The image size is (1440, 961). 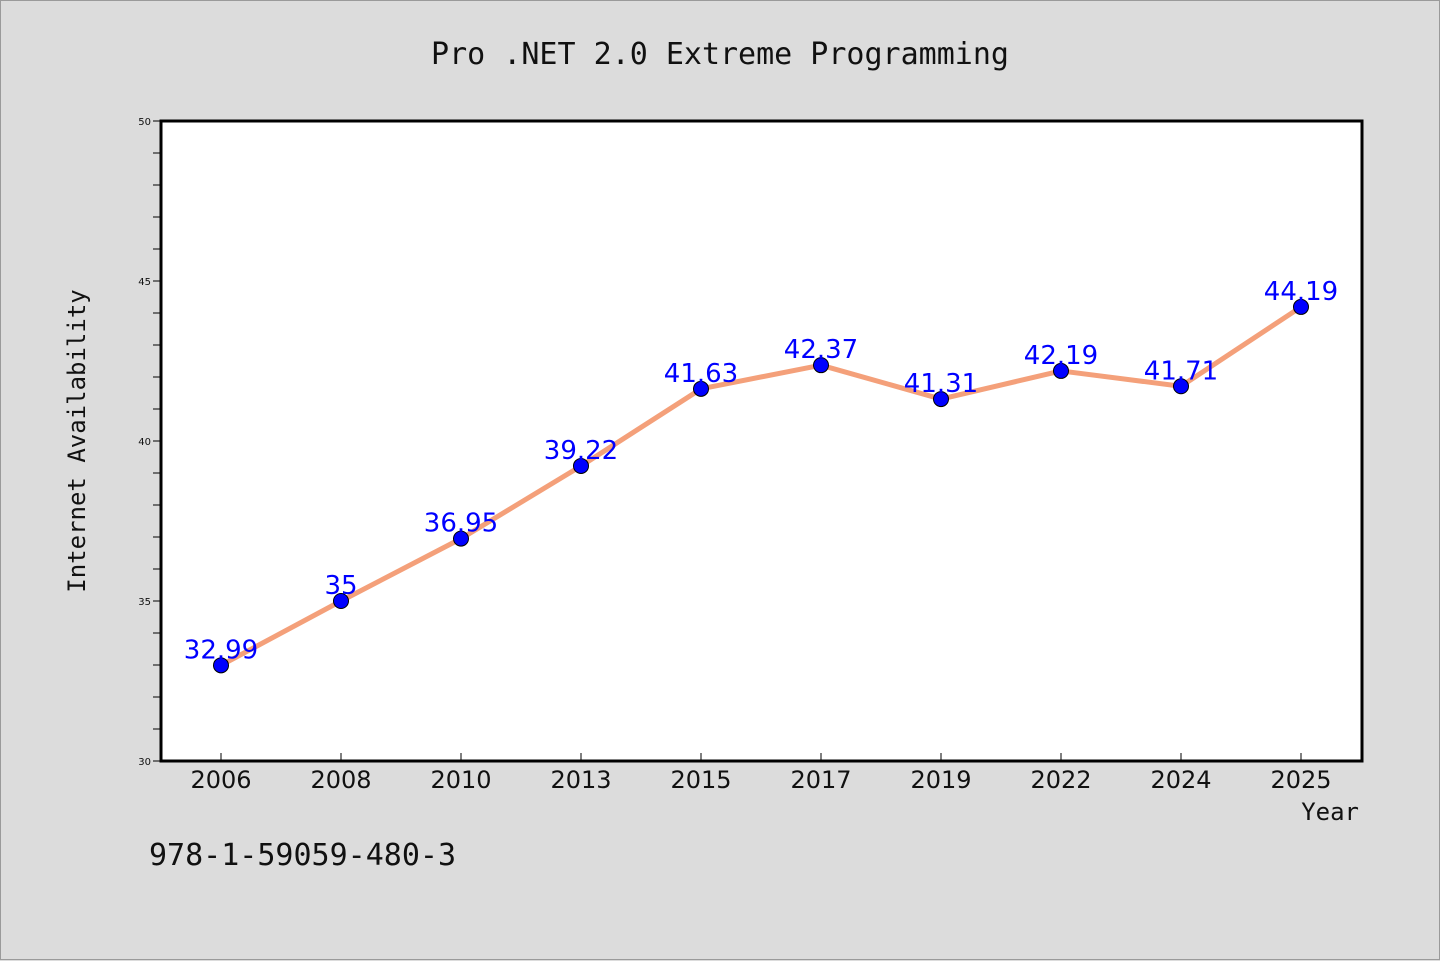 What do you see at coordinates (820, 780) in the screenshot?
I see `x-tick-label: 2017` at bounding box center [820, 780].